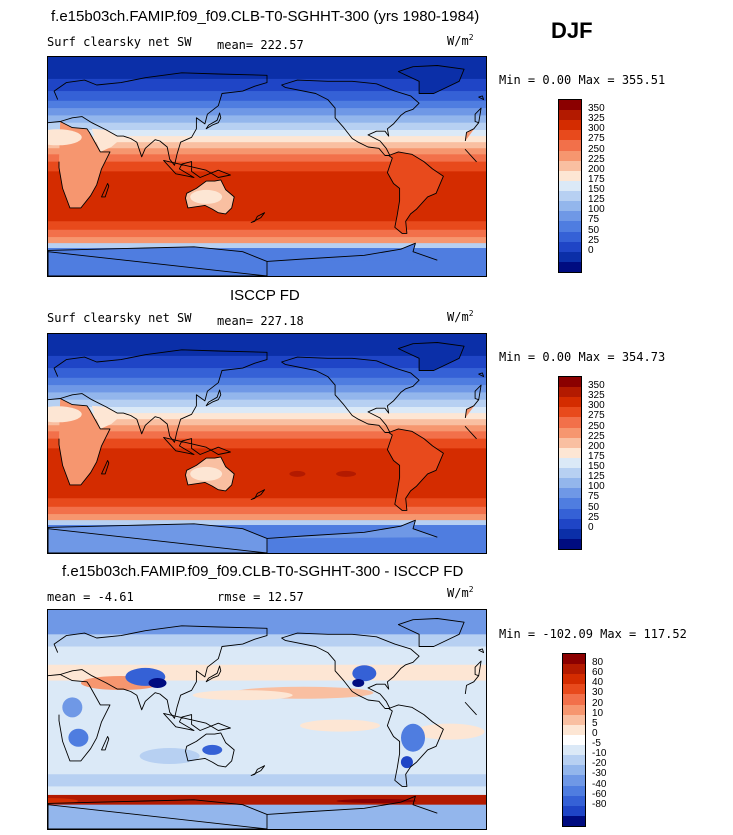 The height and width of the screenshot is (835, 733). Describe the element at coordinates (596, 744) in the screenshot. I see `colorbar-tick-label: -5` at that location.